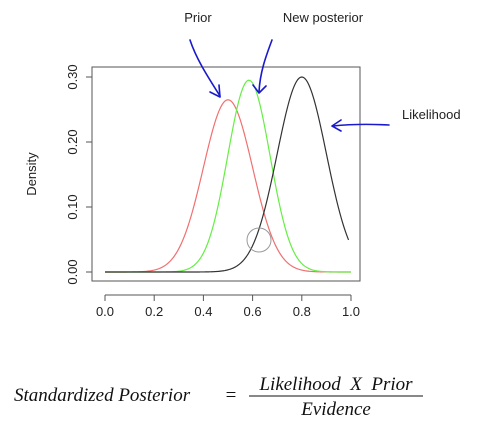 The height and width of the screenshot is (445, 498). I want to click on y-tick-label: 0.10, so click(72, 206).